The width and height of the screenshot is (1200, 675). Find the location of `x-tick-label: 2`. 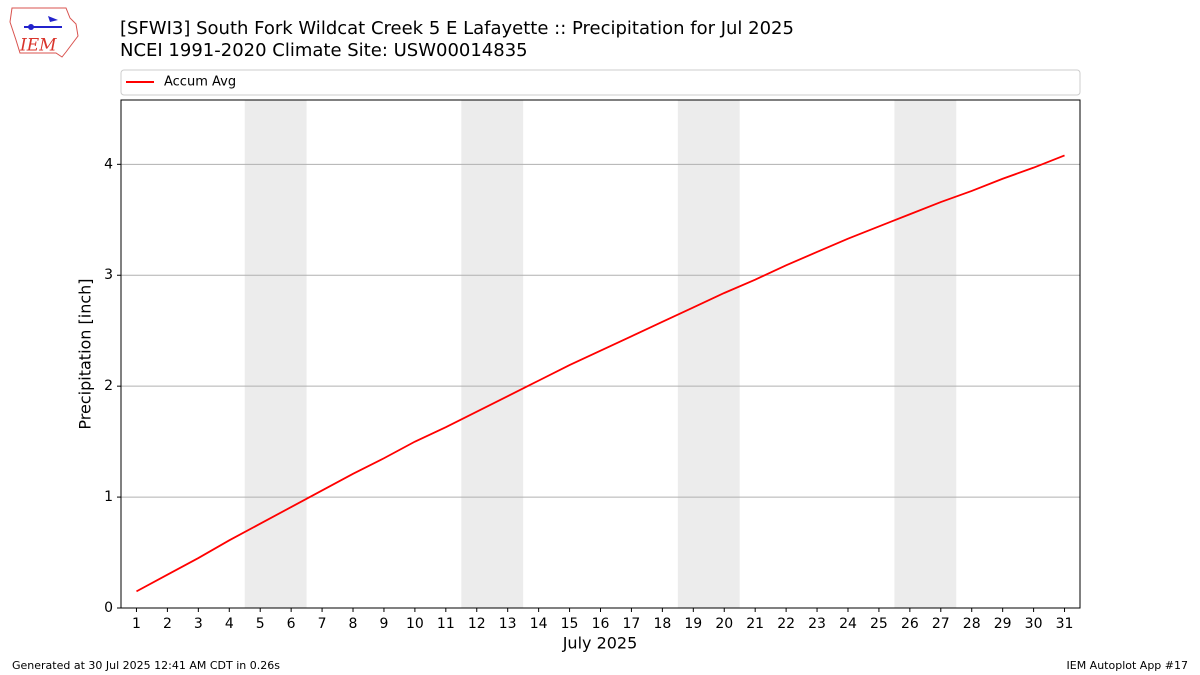

x-tick-label: 2 is located at coordinates (167, 624).